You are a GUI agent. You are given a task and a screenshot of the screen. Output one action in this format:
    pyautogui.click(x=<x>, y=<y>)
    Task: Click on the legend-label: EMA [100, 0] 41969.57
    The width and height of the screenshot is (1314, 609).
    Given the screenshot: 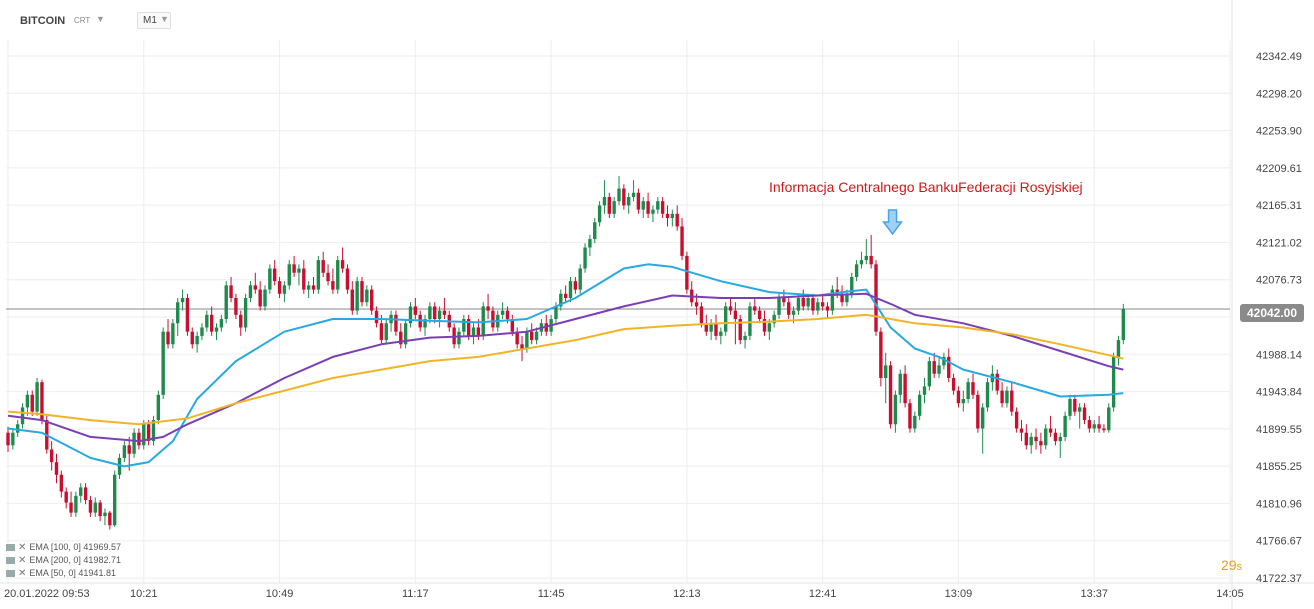 What is the action you would take?
    pyautogui.click(x=75, y=547)
    